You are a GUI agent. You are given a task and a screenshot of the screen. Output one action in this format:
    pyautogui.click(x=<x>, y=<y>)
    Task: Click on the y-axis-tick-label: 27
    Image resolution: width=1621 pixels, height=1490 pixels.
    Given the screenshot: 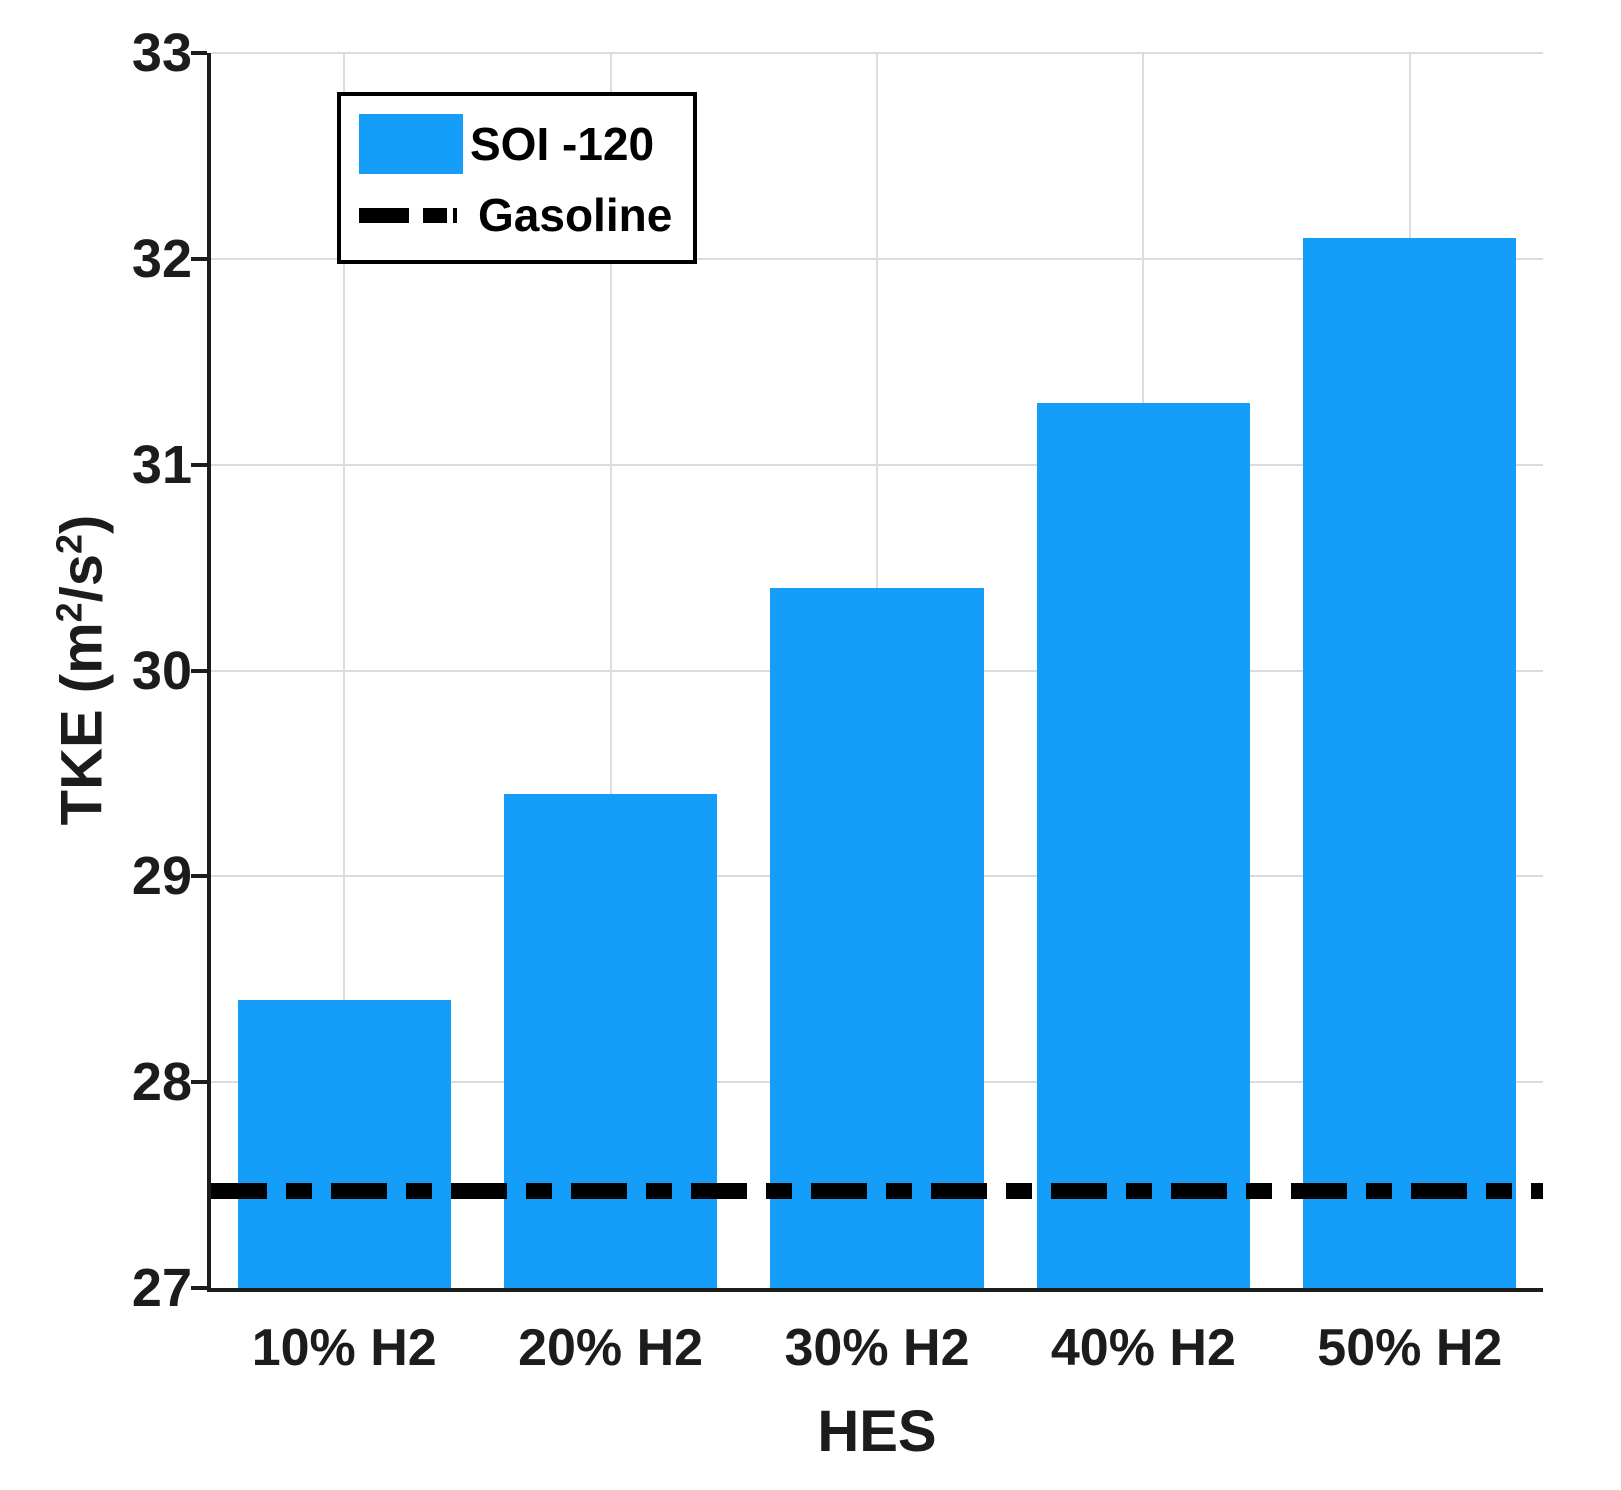 What is the action you would take?
    pyautogui.click(x=161, y=1288)
    